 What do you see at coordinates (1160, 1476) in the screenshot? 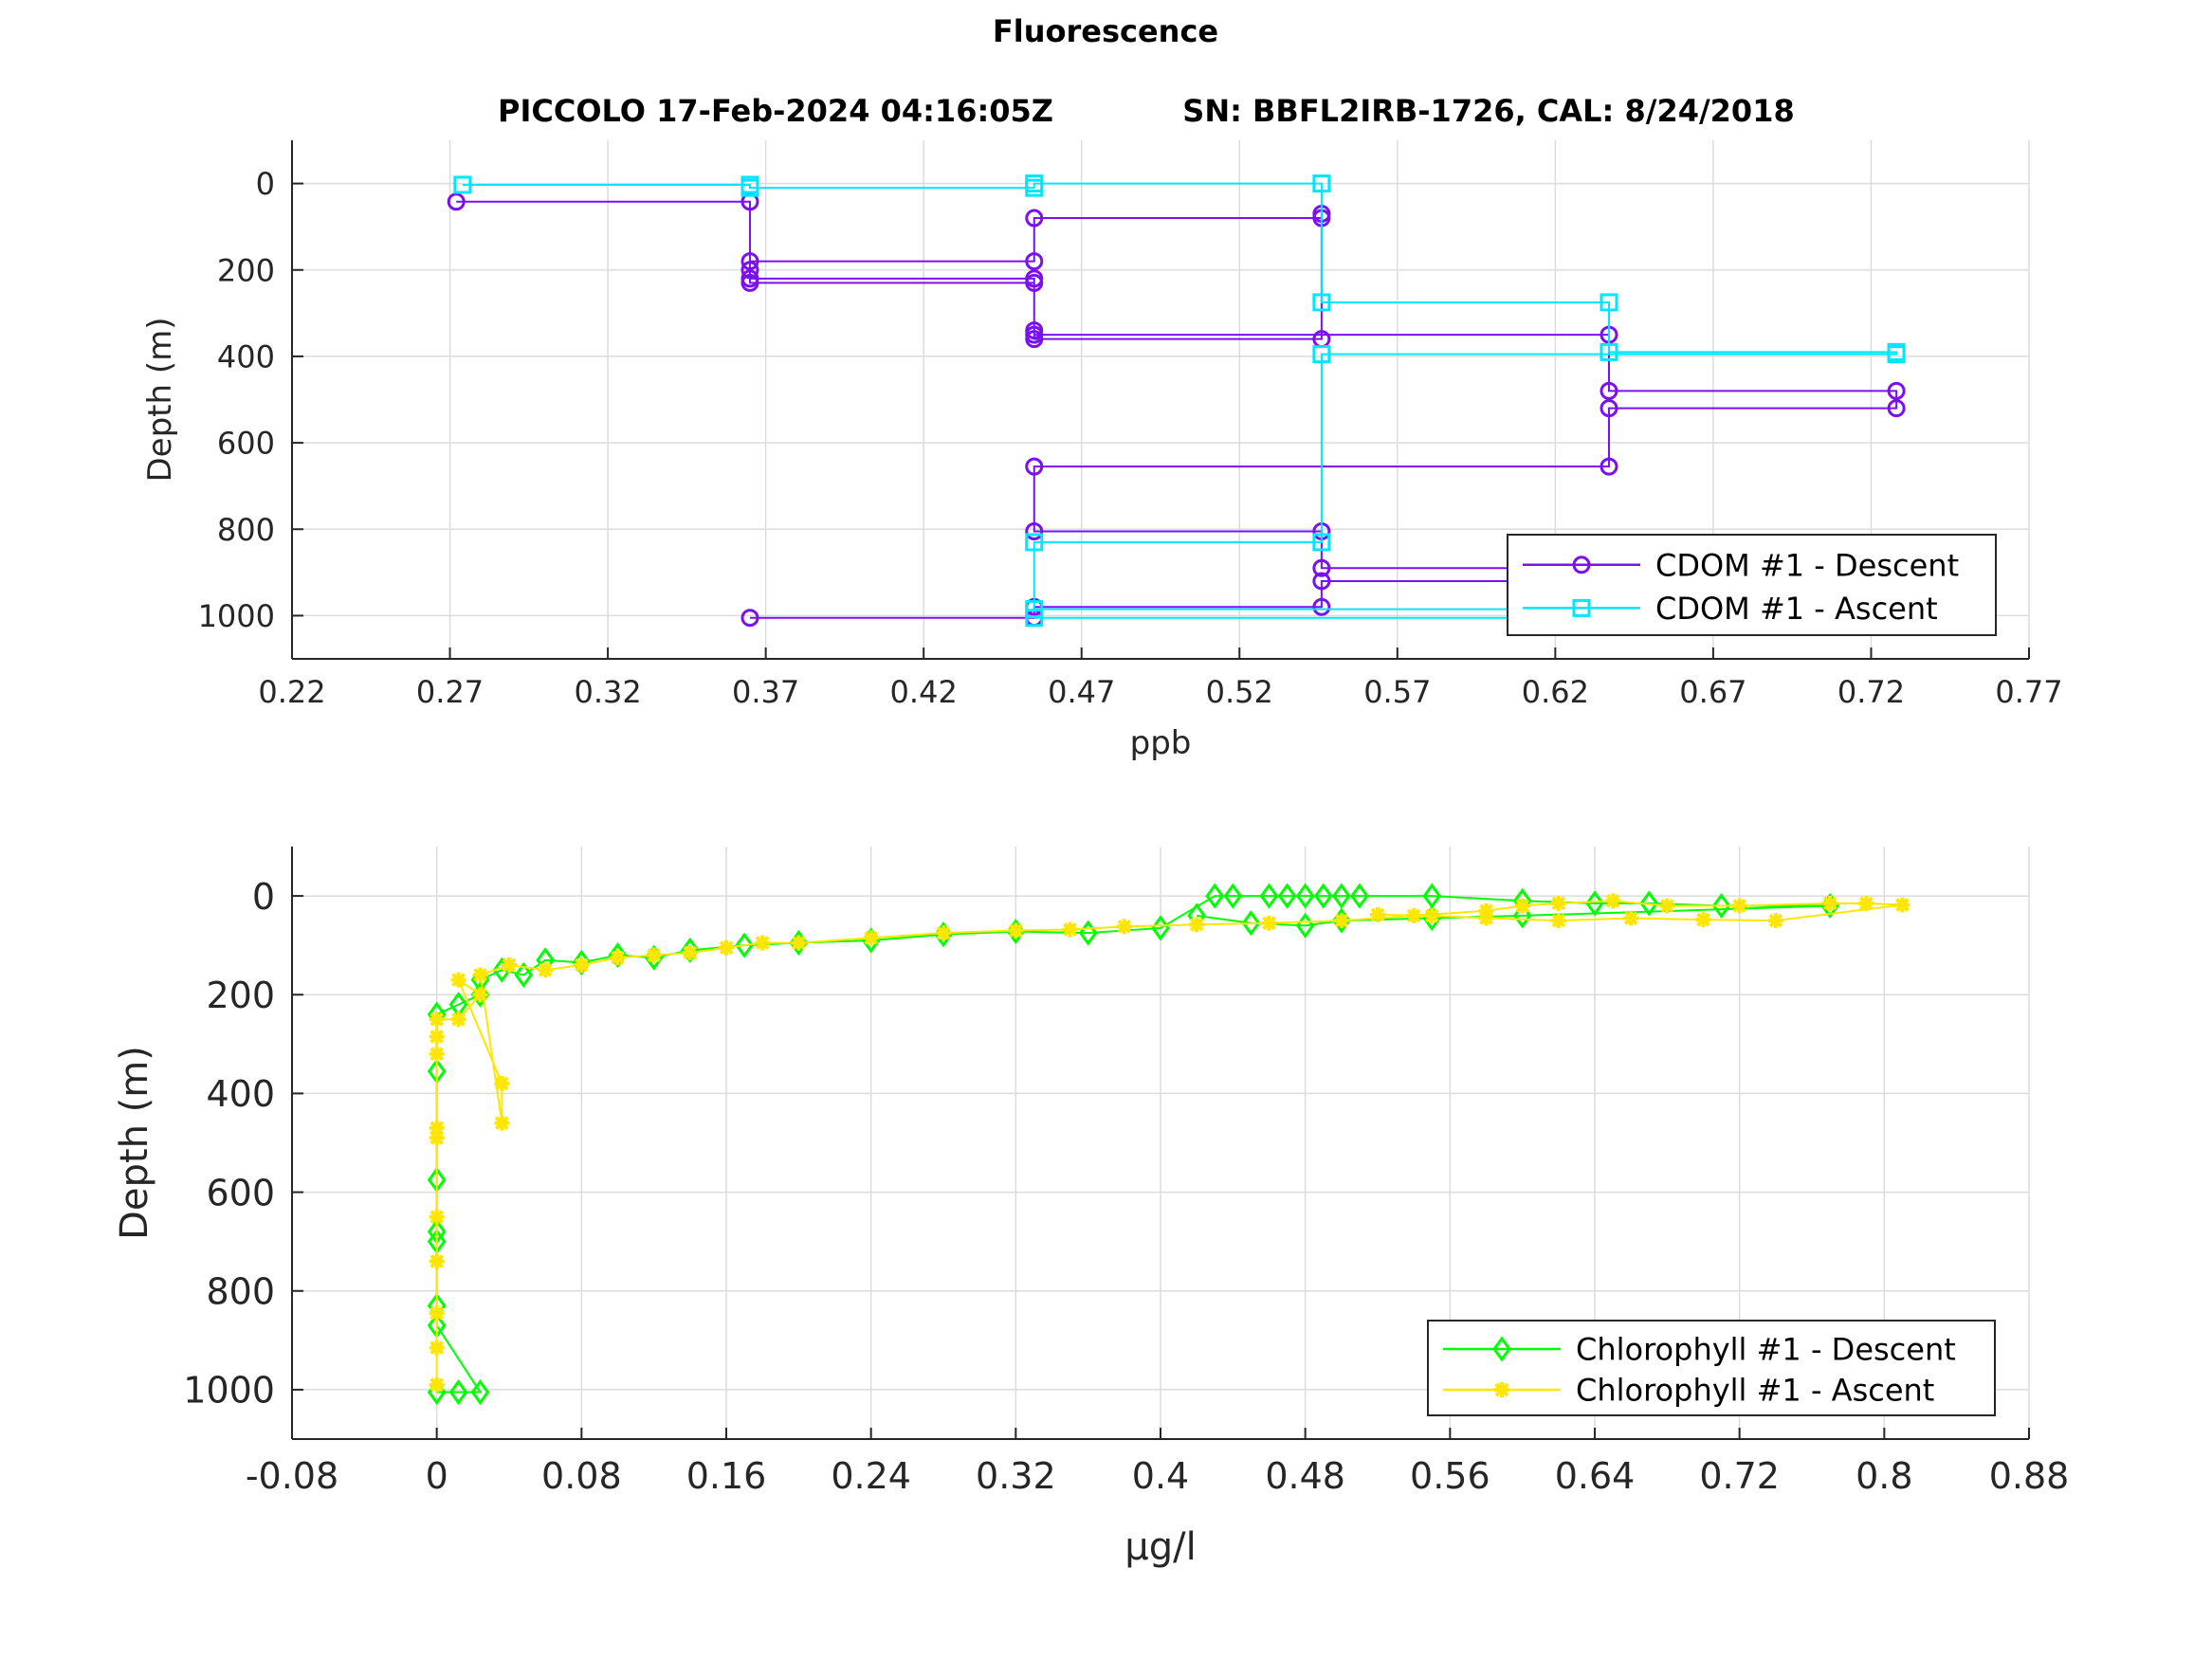
I see `x-tick-label: 0.4` at bounding box center [1160, 1476].